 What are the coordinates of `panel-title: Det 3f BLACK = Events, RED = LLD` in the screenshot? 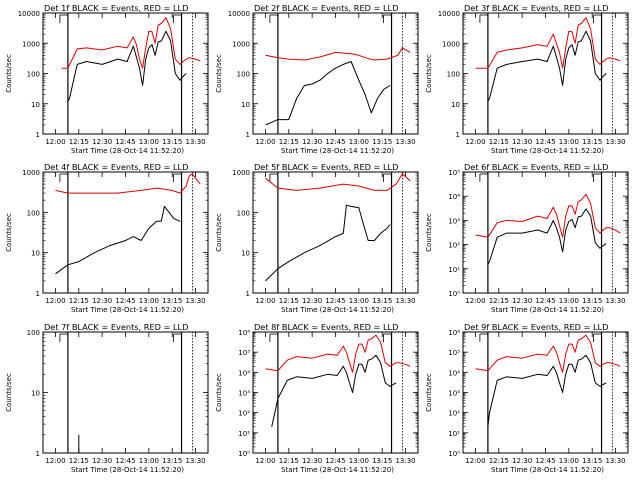 It's located at (536, 8).